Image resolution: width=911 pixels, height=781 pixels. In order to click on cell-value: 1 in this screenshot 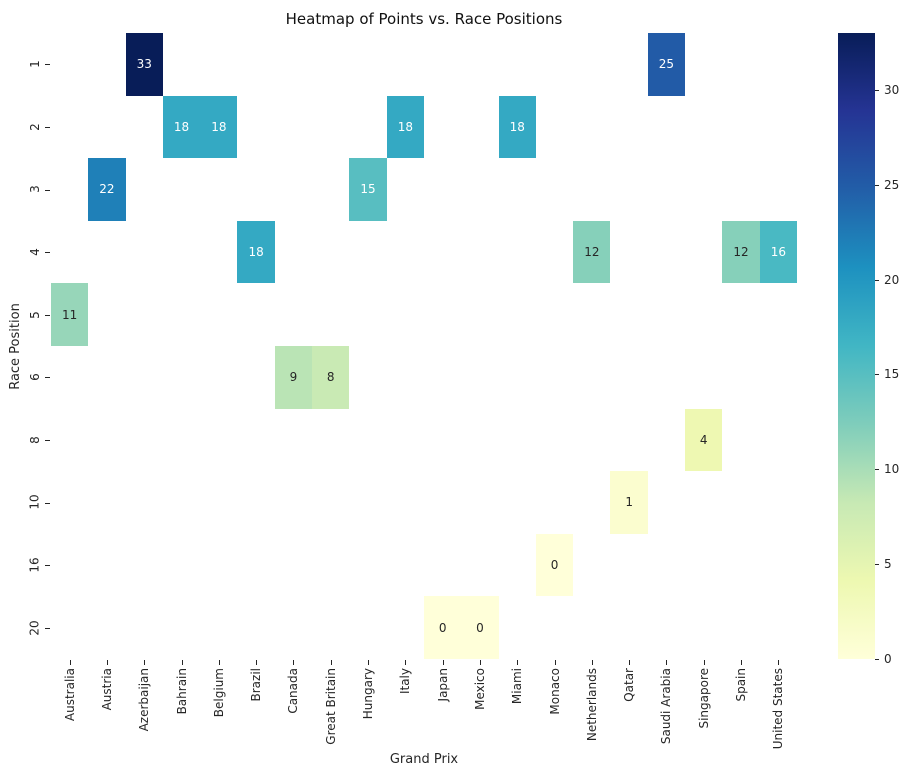, I will do `click(629, 502)`.